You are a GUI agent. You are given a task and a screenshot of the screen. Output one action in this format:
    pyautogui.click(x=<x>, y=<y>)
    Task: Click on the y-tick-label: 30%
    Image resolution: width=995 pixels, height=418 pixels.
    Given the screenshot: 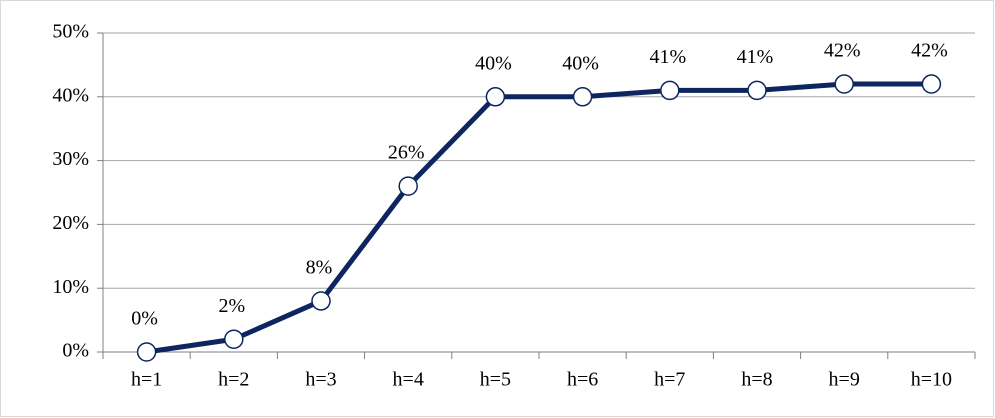 What is the action you would take?
    pyautogui.click(x=70, y=159)
    